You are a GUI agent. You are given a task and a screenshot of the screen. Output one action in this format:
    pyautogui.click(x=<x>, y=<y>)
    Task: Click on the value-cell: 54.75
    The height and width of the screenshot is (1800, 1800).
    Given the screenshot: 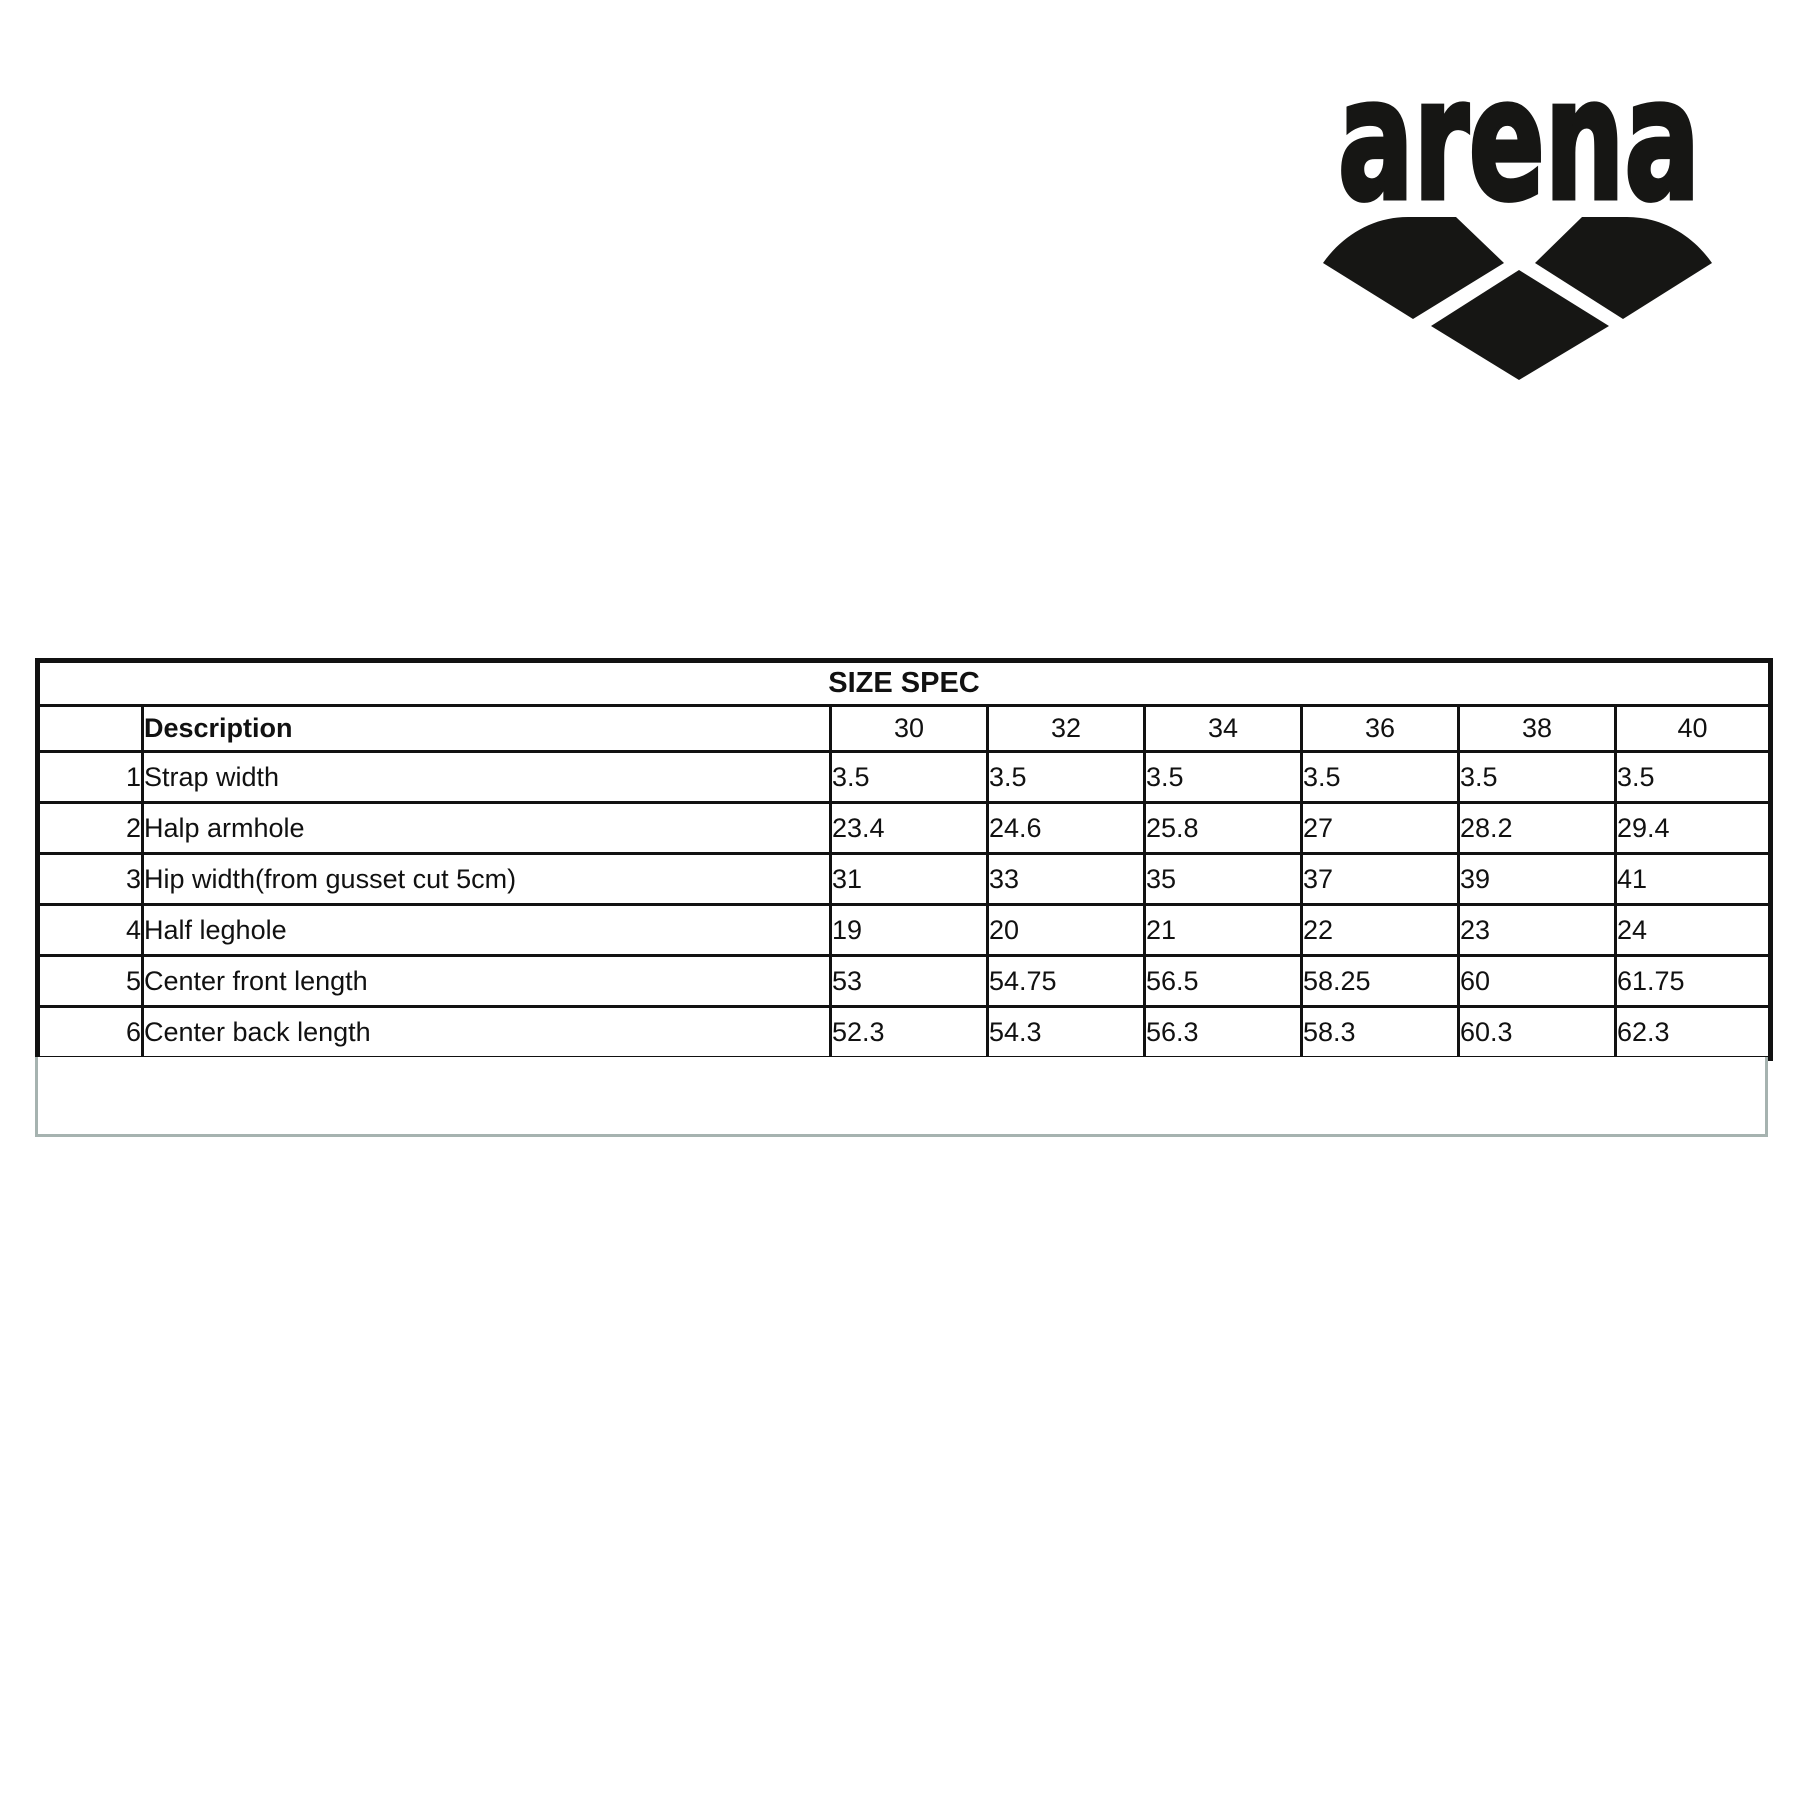 What is the action you would take?
    pyautogui.click(x=1066, y=981)
    